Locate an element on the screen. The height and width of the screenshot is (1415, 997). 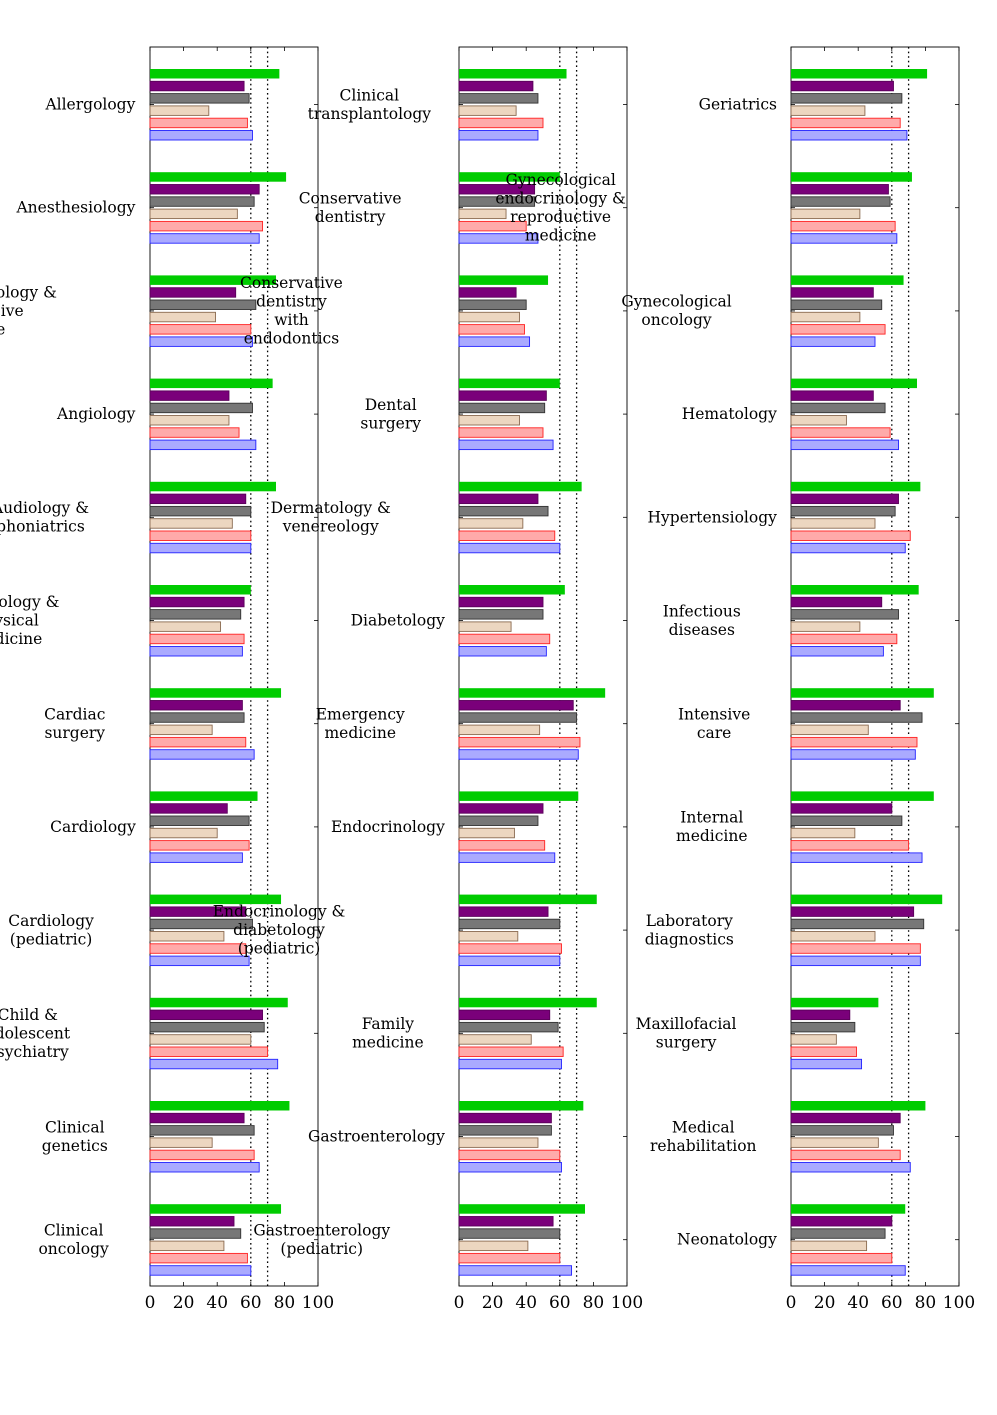
category-label: Clinical transplantology is located at coordinates (370, 104).